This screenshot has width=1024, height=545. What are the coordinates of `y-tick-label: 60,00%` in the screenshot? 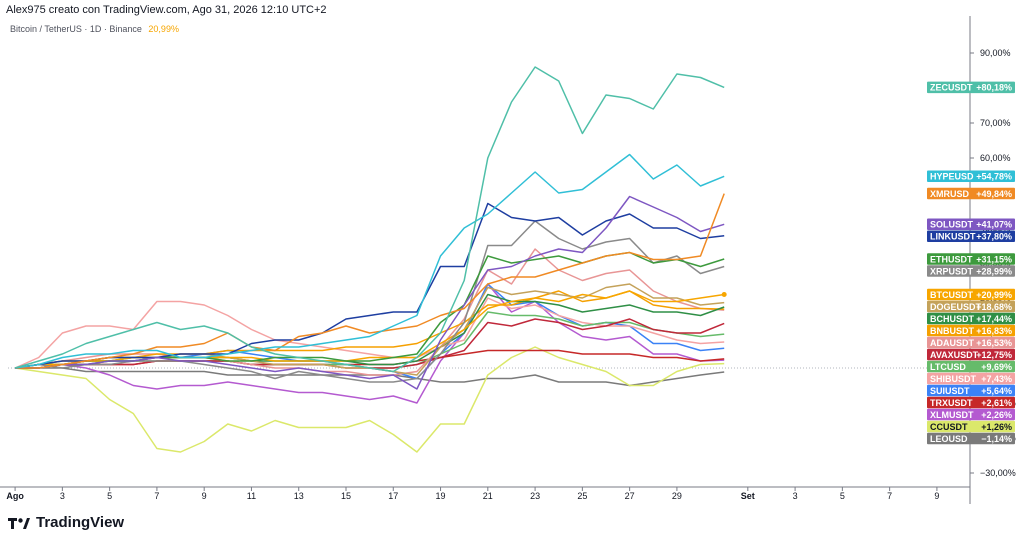 It's located at (995, 158).